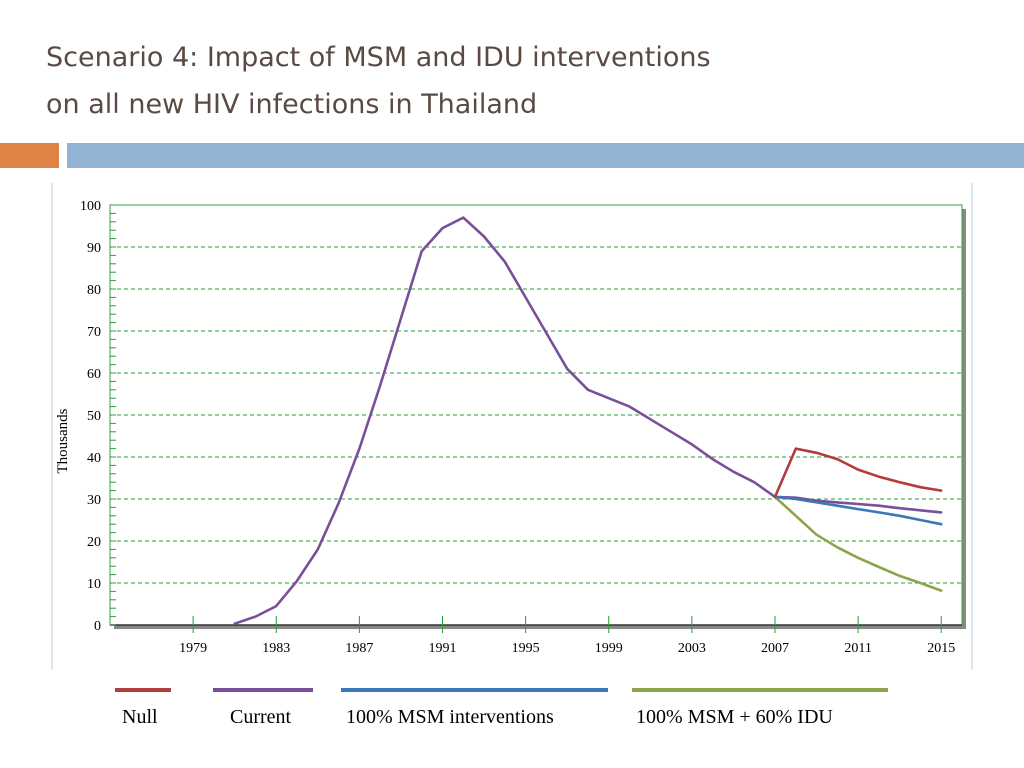  What do you see at coordinates (858, 510) in the screenshot?
I see `series-line-100-msm-interventions` at bounding box center [858, 510].